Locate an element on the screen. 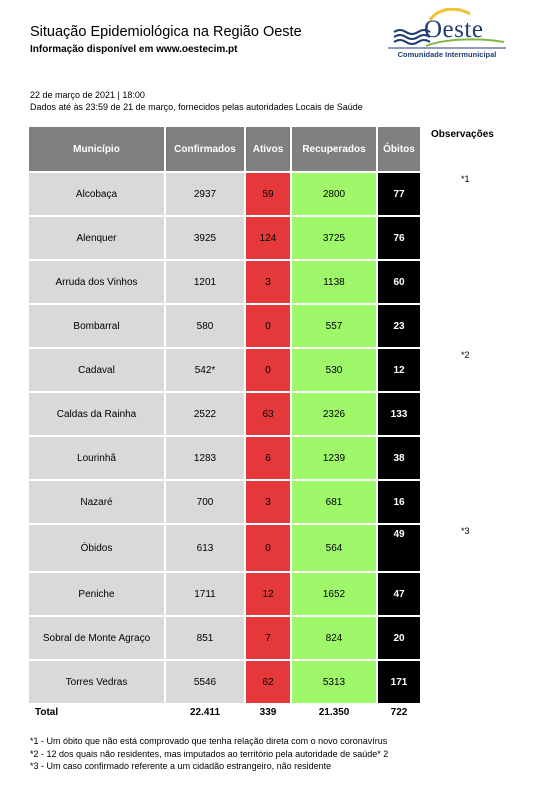  observacao-mark-1: *1 is located at coordinates (465, 179).